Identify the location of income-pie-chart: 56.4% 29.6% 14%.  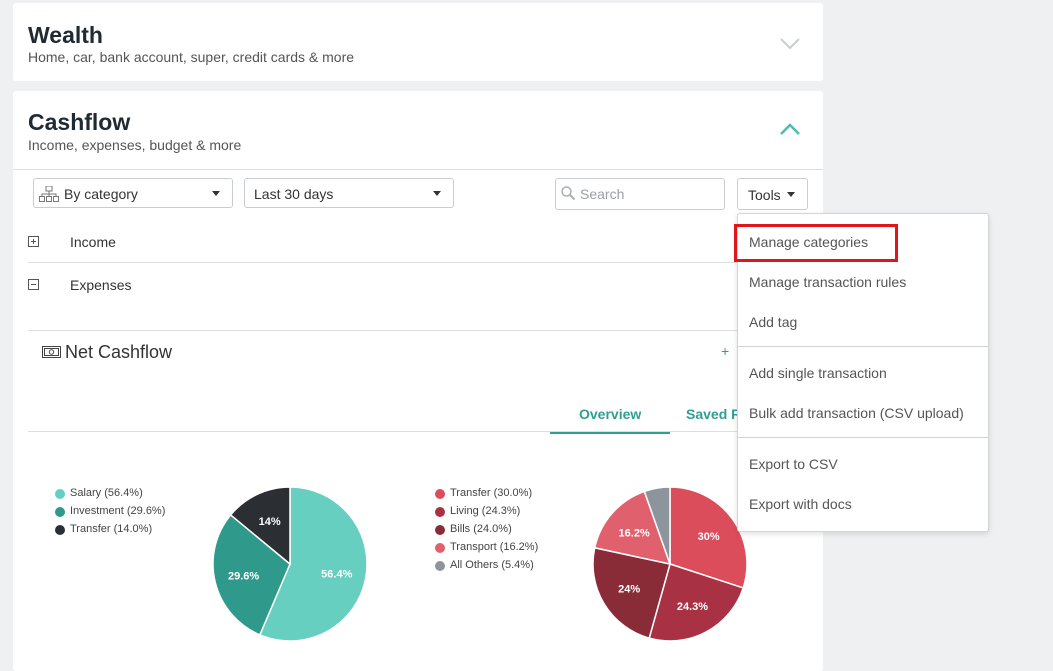
(290, 564).